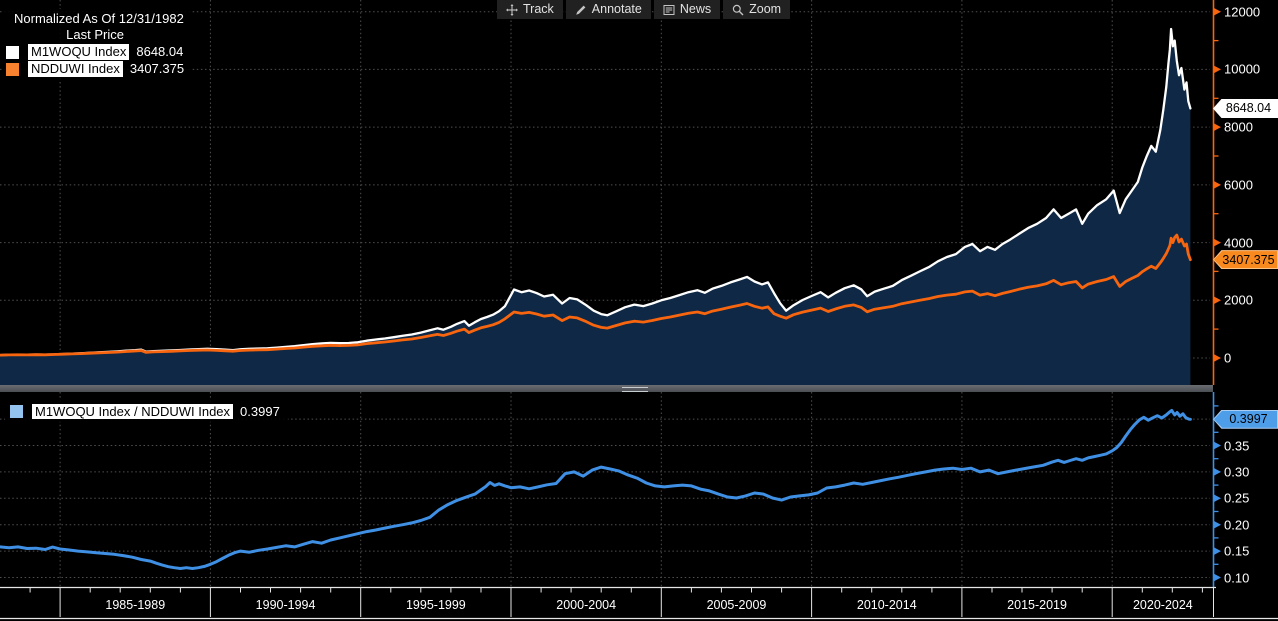  I want to click on bottom-panel-legend: M1WOQU Index / NDDUWI Index 0.3997, so click(146, 411).